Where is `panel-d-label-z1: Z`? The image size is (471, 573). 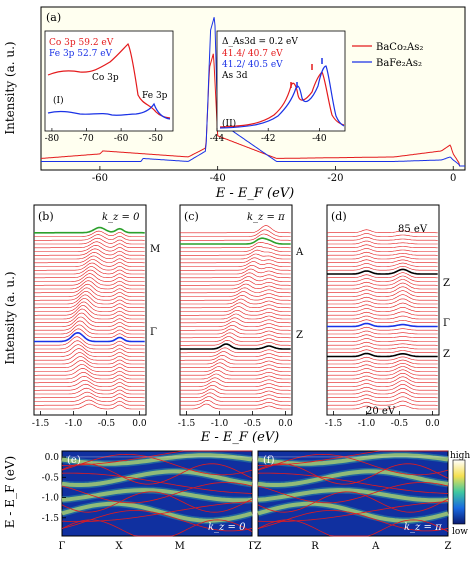
panel-d-label-z1: Z is located at coordinates (446, 283).